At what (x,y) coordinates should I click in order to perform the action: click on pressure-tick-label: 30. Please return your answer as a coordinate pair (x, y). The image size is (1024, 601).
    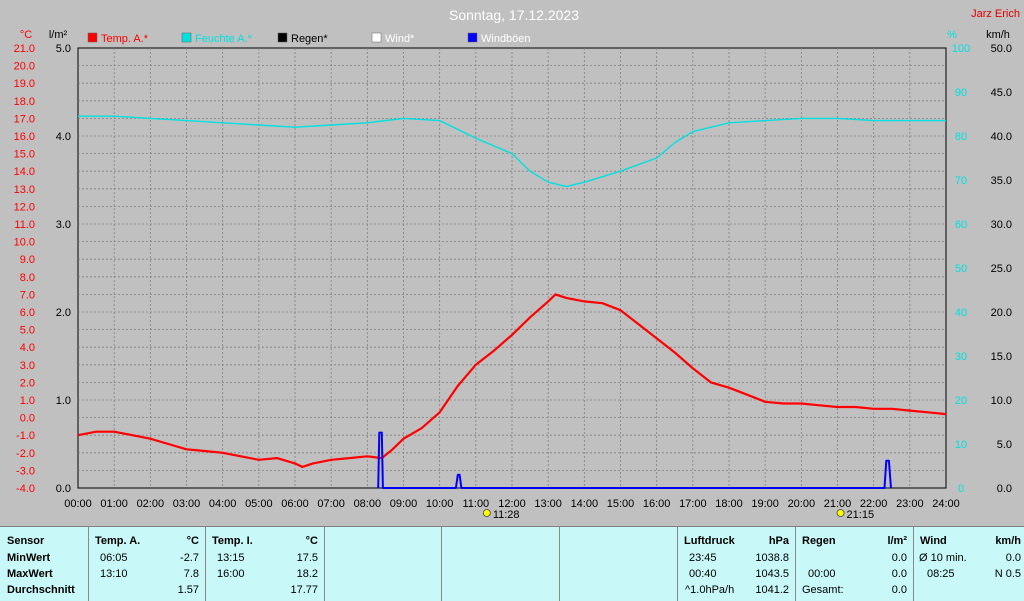
    Looking at the image, I should click on (961, 357).